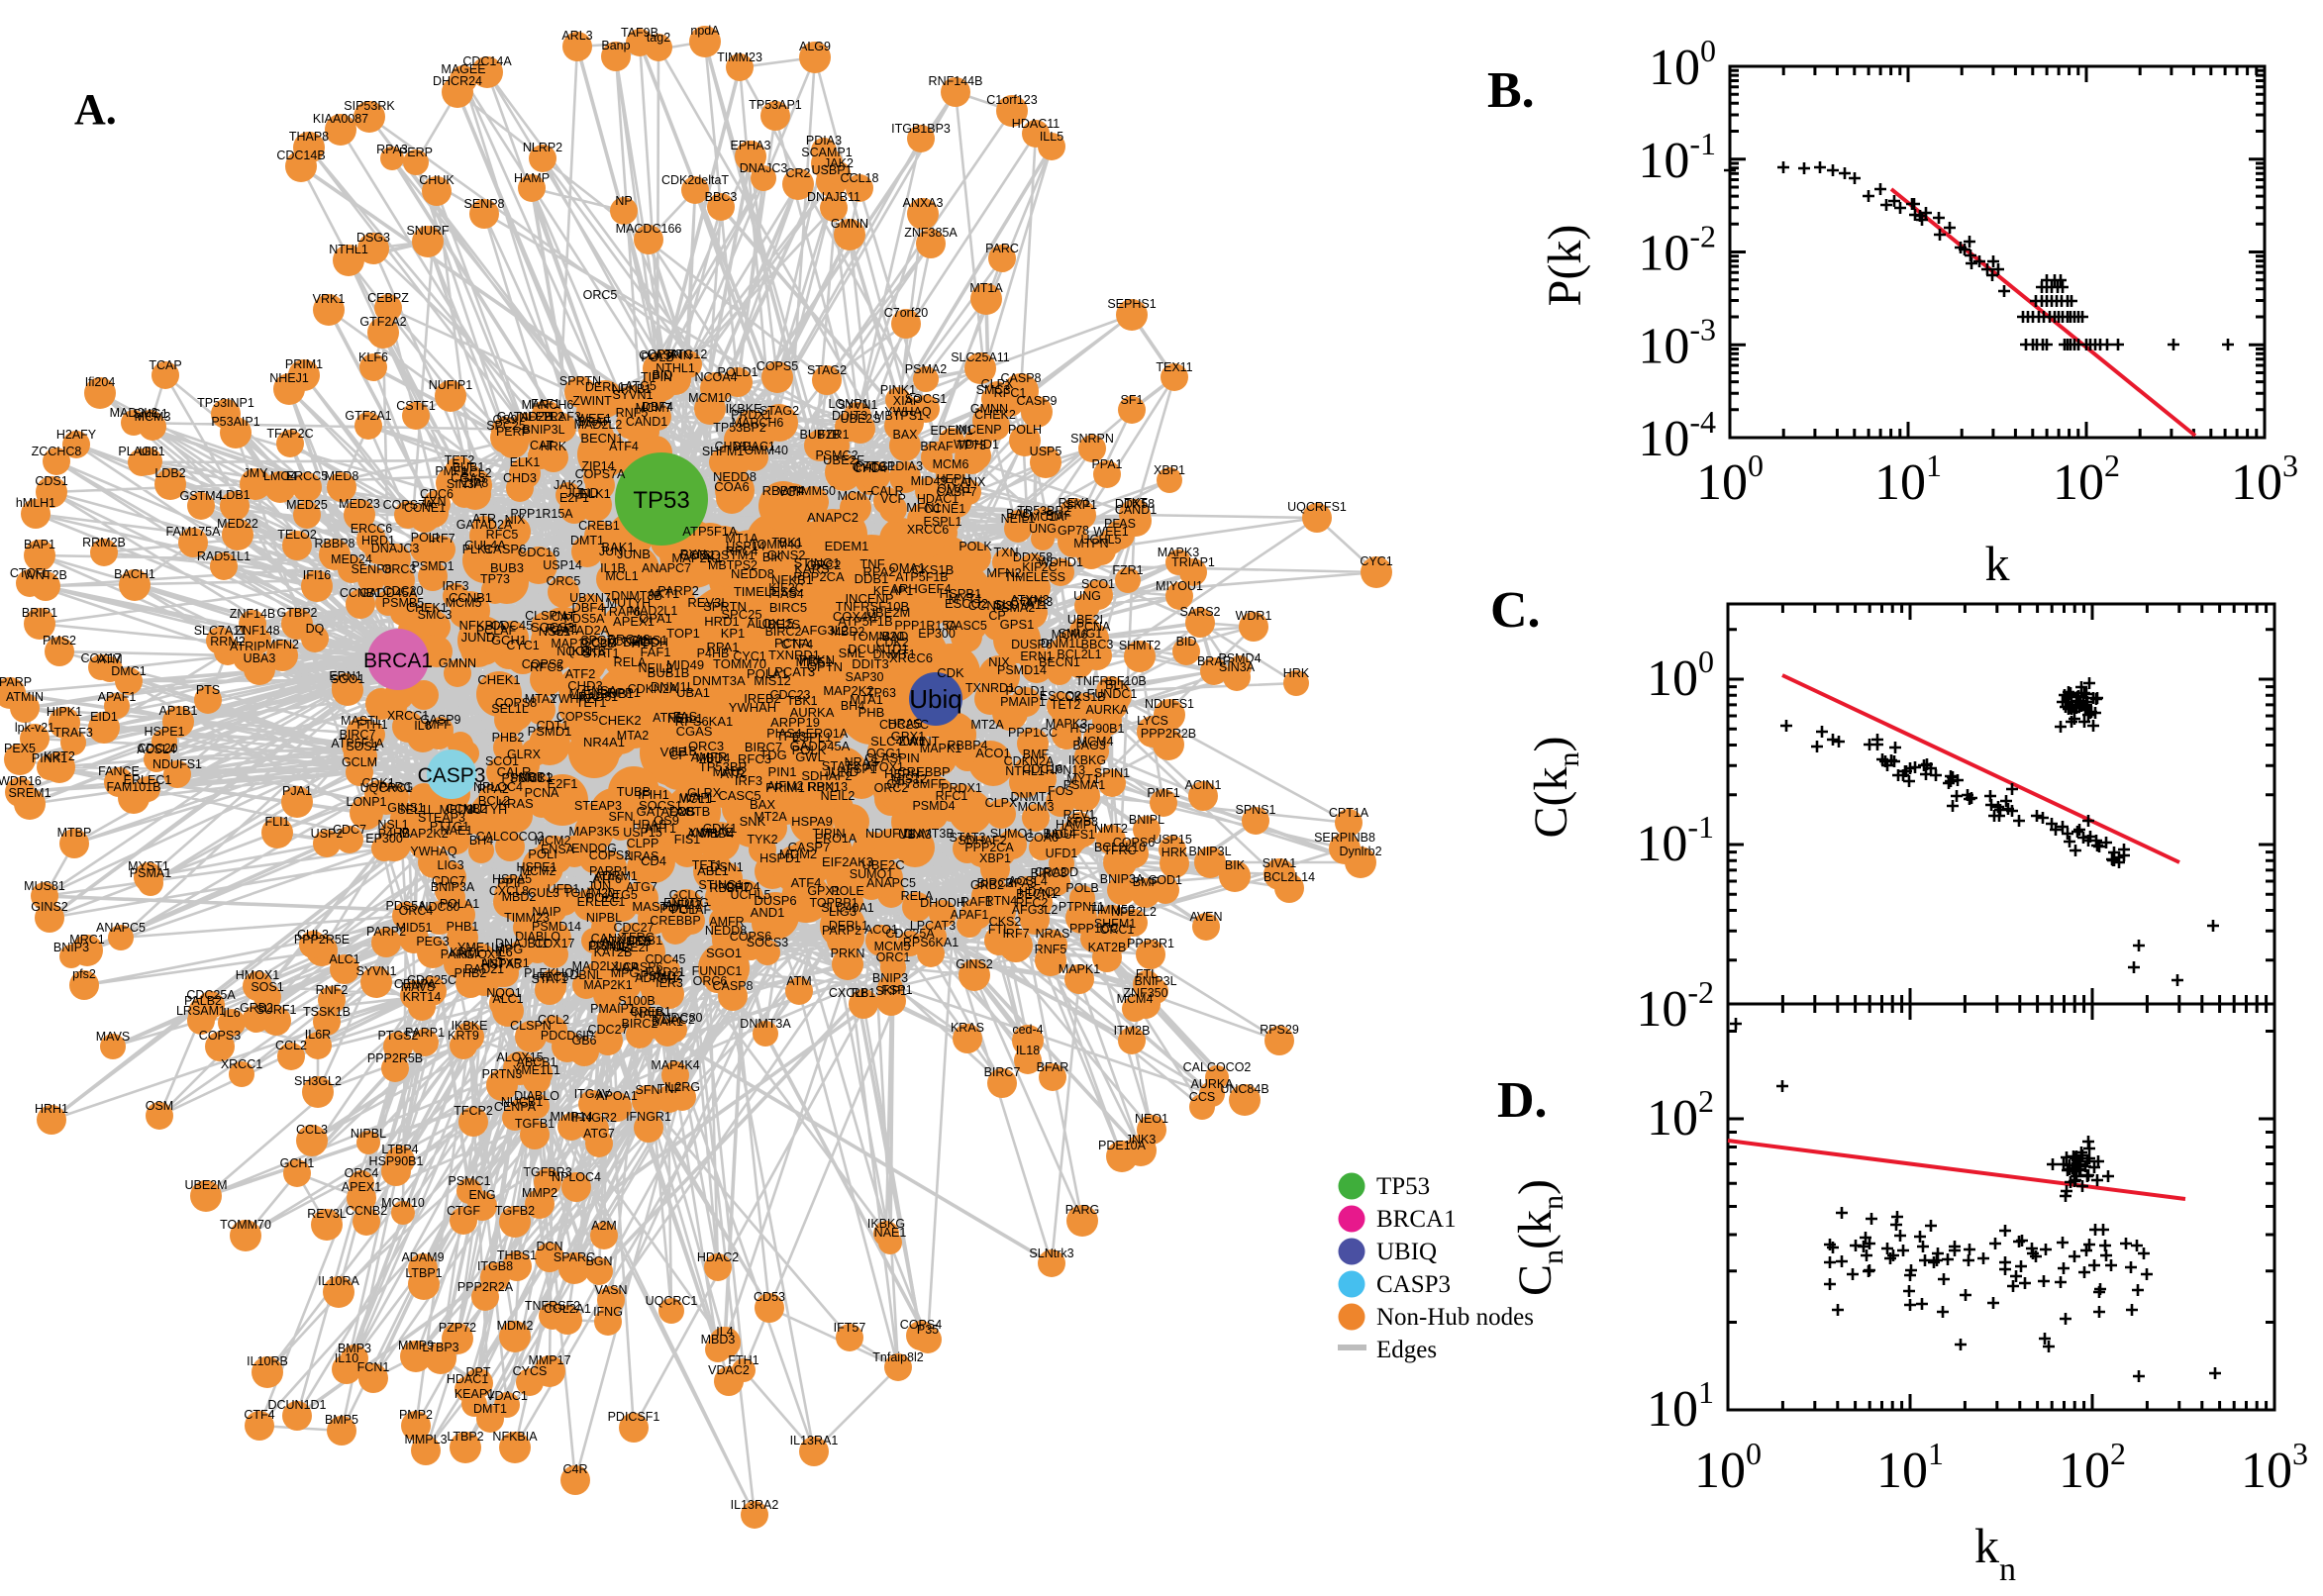  What do you see at coordinates (910, 934) in the screenshot?
I see `svg-text: CDC25A` at bounding box center [910, 934].